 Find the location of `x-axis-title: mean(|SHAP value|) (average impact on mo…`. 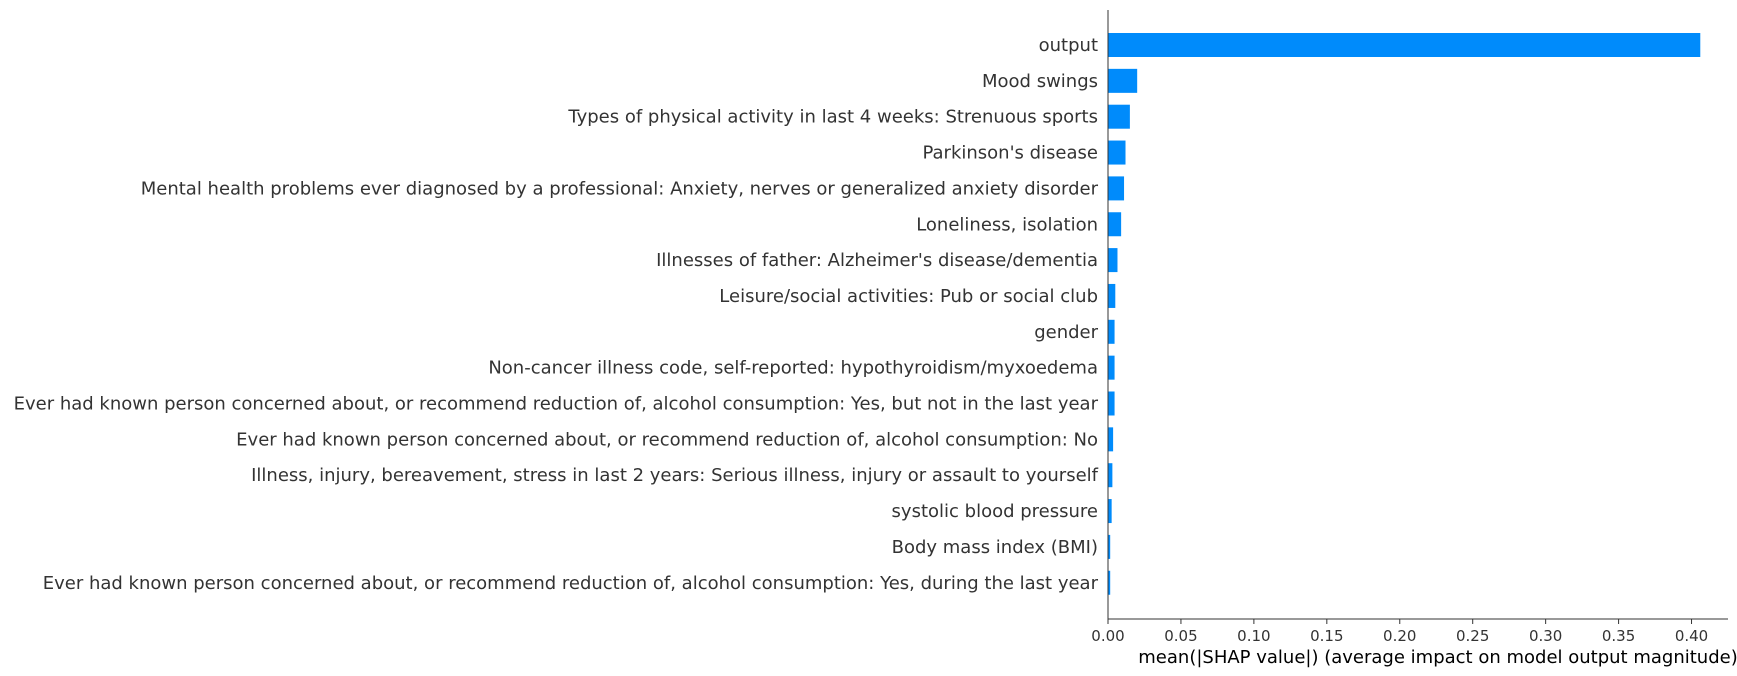

x-axis-title: mean(|SHAP value|) (average impact on mo… is located at coordinates (1437, 657).